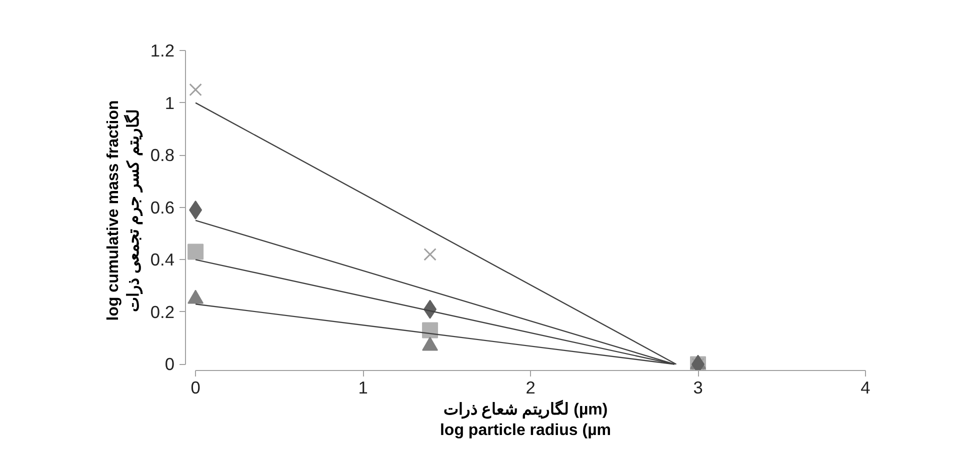  I want to click on x-tick-label: 1, so click(363, 388).